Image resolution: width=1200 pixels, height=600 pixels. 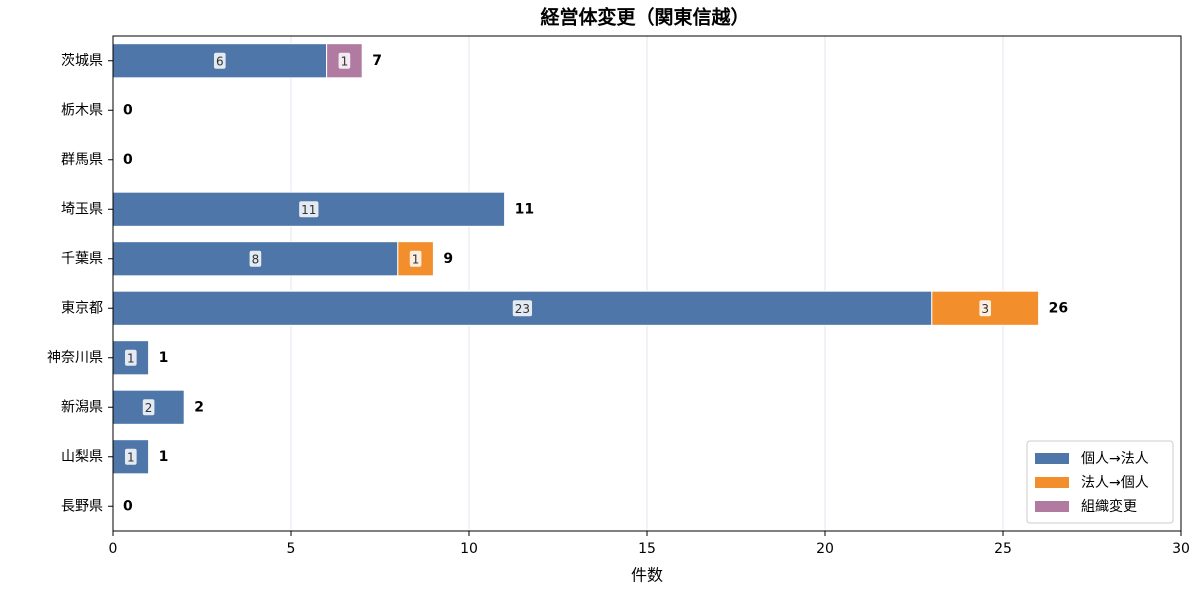 I want to click on legend-label: 個人→法人, so click(x=1115, y=459).